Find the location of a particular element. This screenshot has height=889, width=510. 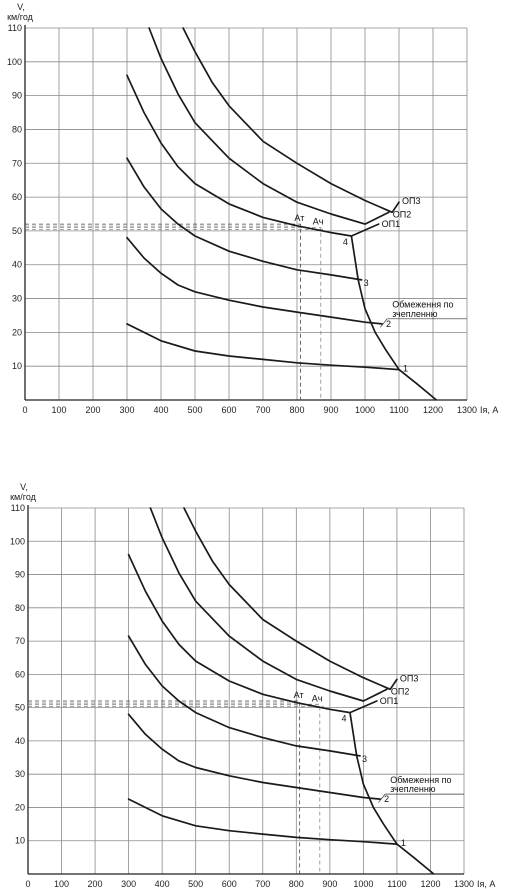

series-label-1: 1 is located at coordinates (405, 369).